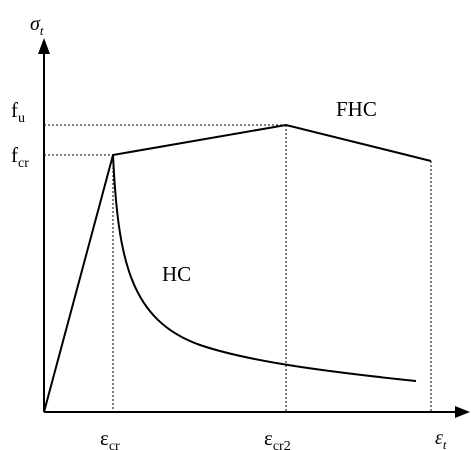 The height and width of the screenshot is (450, 471). What do you see at coordinates (104, 438) in the screenshot?
I see `x-tick-ecr-base: ε` at bounding box center [104, 438].